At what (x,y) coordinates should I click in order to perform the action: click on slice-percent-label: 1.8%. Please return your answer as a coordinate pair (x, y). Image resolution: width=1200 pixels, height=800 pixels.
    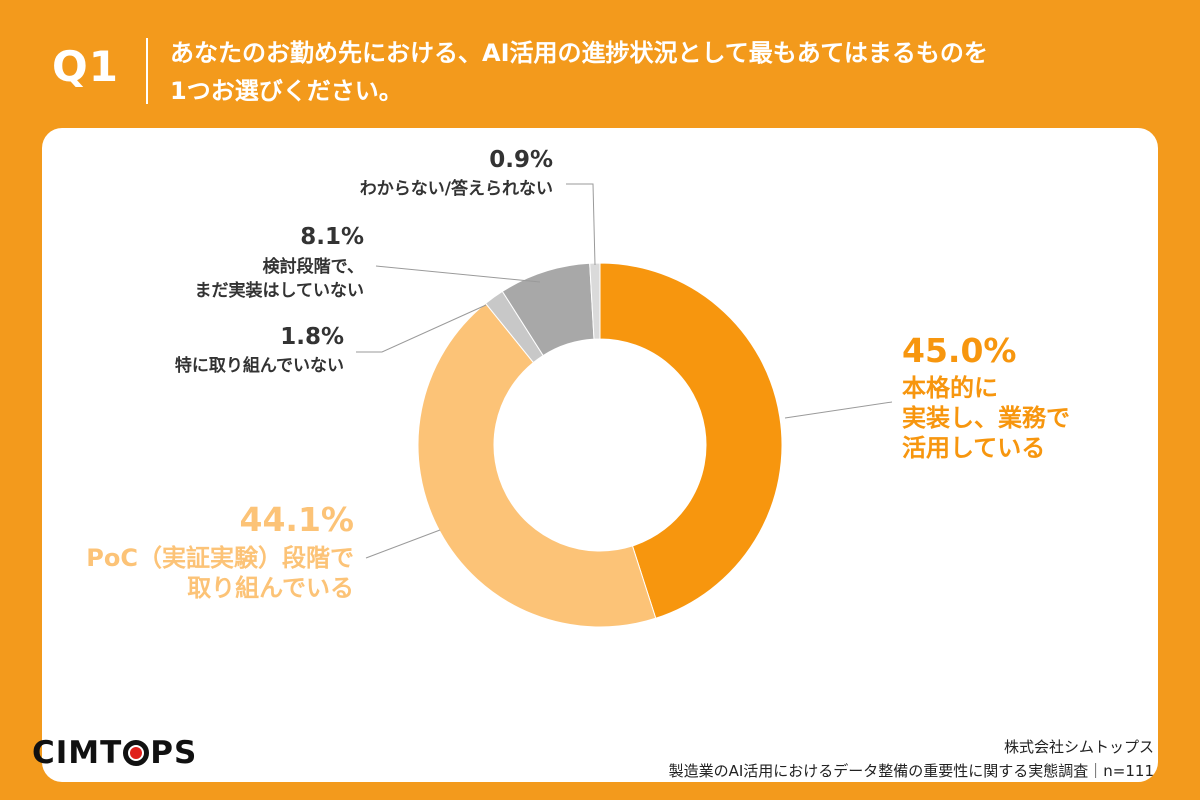
    Looking at the image, I should click on (312, 337).